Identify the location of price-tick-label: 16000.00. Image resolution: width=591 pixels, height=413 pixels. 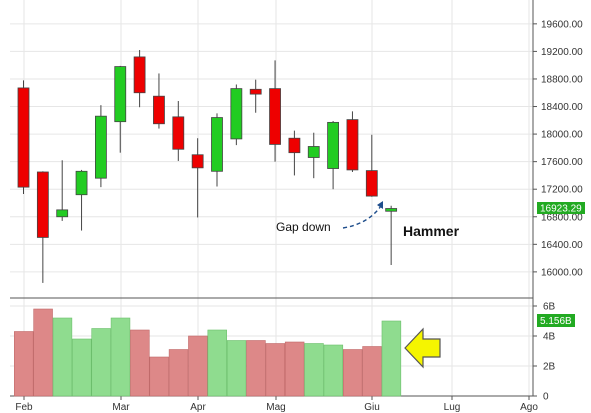
(562, 272).